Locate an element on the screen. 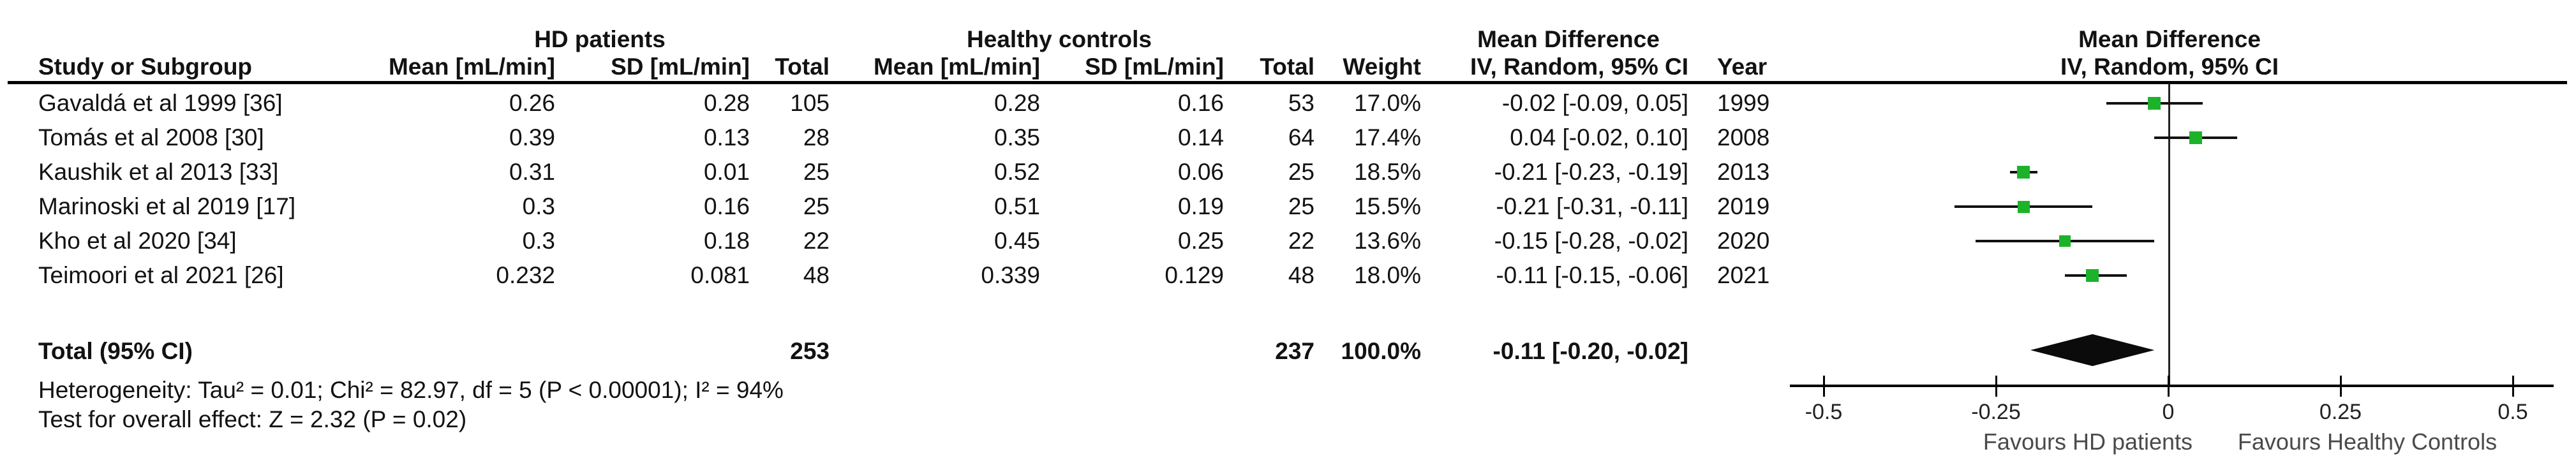  total-n-ctrl: 237 is located at coordinates (1294, 351).